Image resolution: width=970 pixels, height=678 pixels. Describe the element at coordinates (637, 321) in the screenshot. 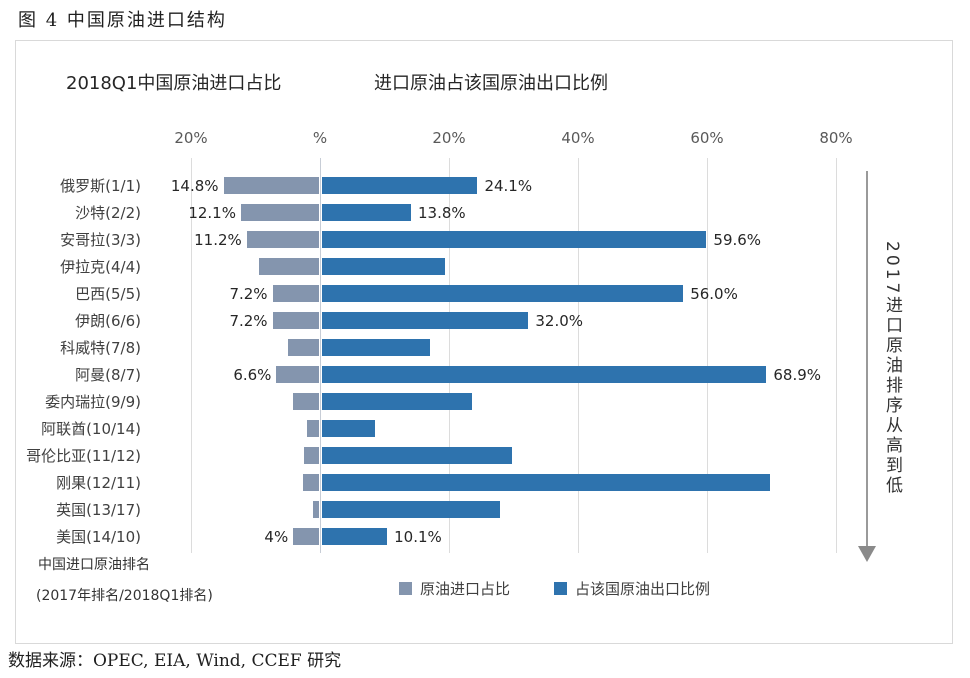

I see `export-share-zone: 32.0%` at that location.